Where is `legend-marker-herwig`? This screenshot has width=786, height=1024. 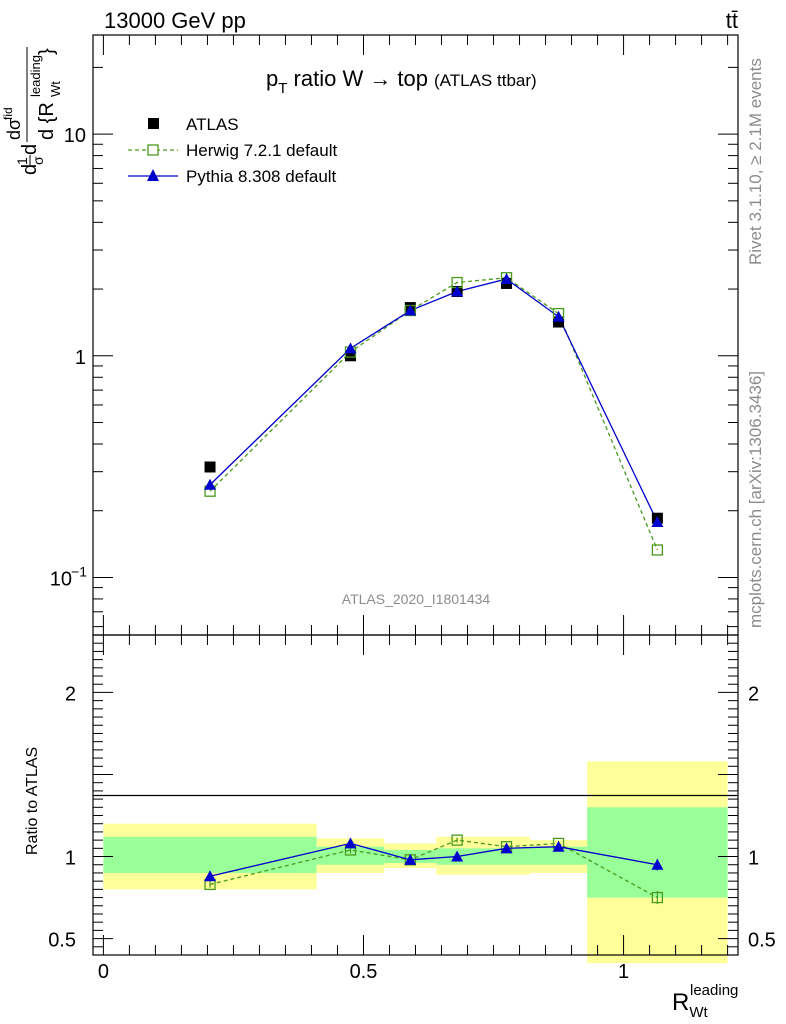
legend-marker-herwig is located at coordinates (153, 150).